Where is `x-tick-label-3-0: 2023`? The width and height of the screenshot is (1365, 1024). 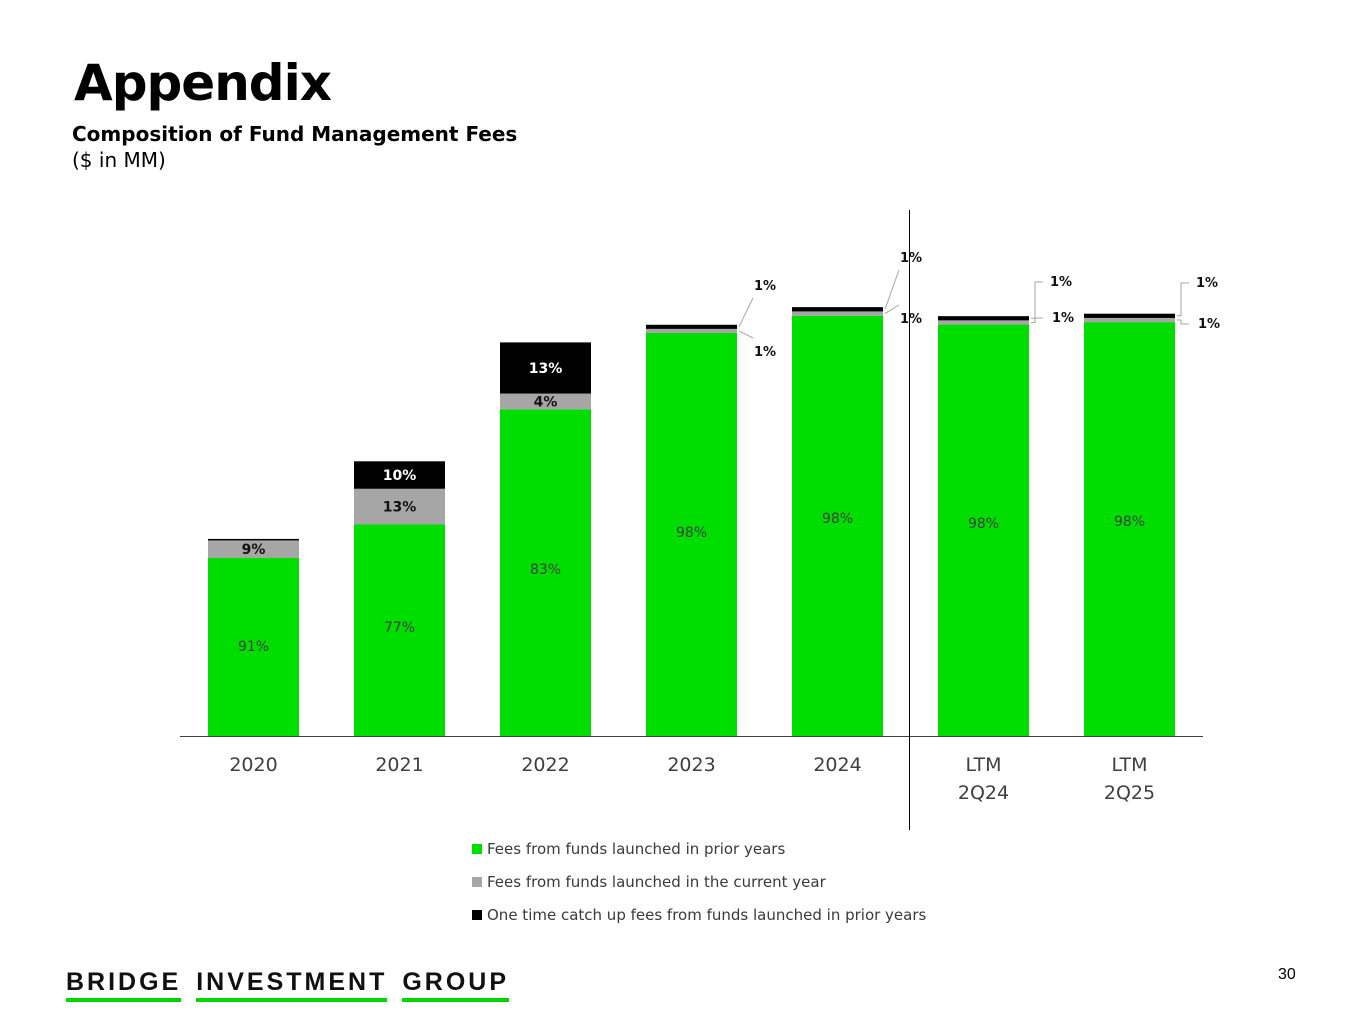
x-tick-label-3-0: 2023 is located at coordinates (691, 765).